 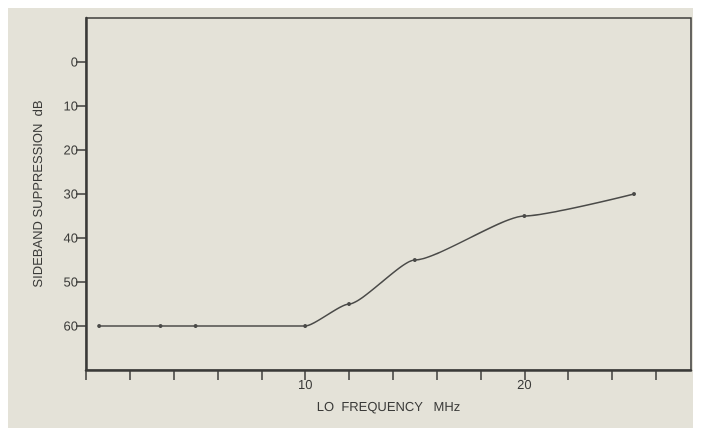 I want to click on y-tick-label: 60, so click(x=71, y=326).